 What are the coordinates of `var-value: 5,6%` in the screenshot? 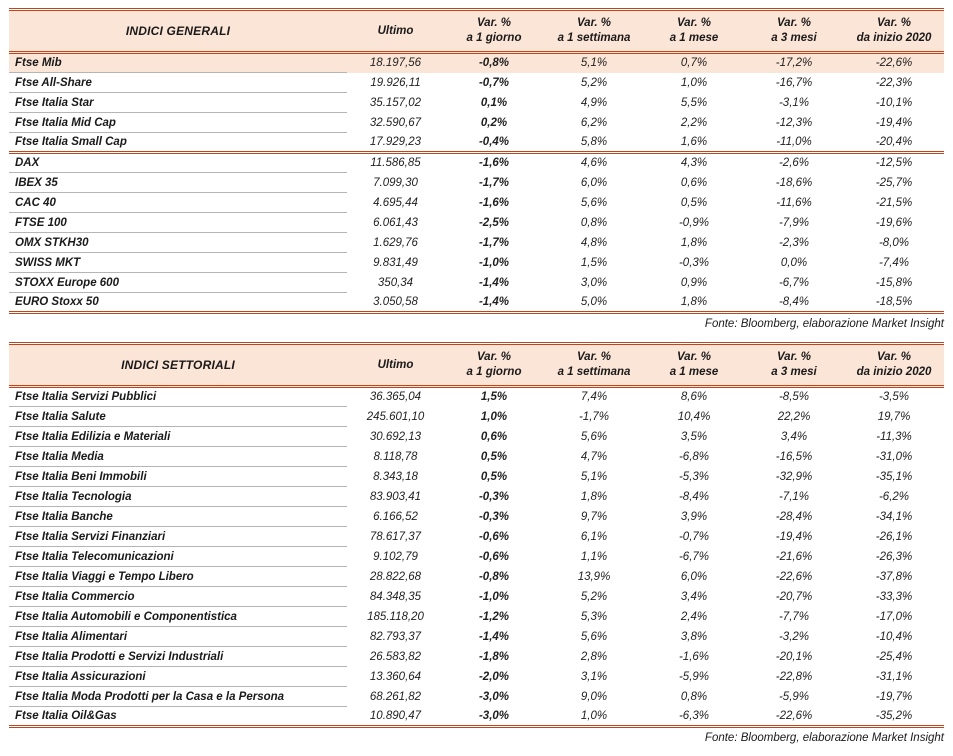 It's located at (594, 202).